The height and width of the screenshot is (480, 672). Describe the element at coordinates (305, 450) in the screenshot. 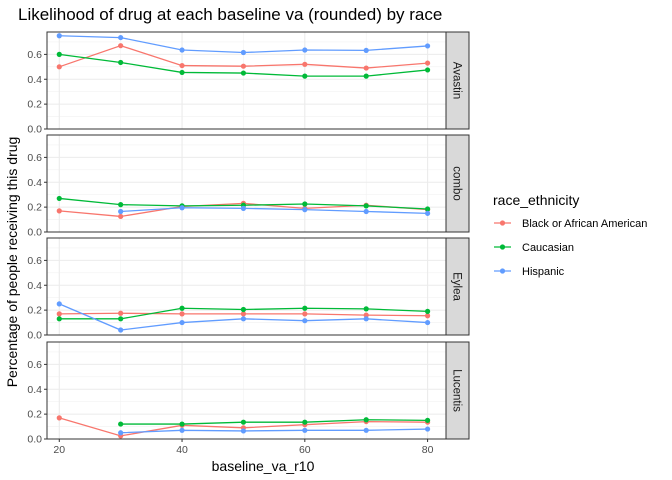

I see `x-tick-label: 60` at that location.